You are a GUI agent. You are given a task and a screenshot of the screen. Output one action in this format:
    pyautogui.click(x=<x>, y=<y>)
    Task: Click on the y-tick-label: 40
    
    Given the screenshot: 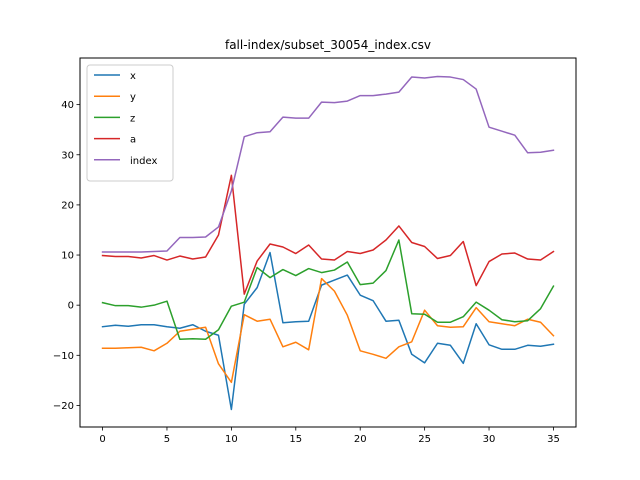 What is the action you would take?
    pyautogui.click(x=67, y=105)
    